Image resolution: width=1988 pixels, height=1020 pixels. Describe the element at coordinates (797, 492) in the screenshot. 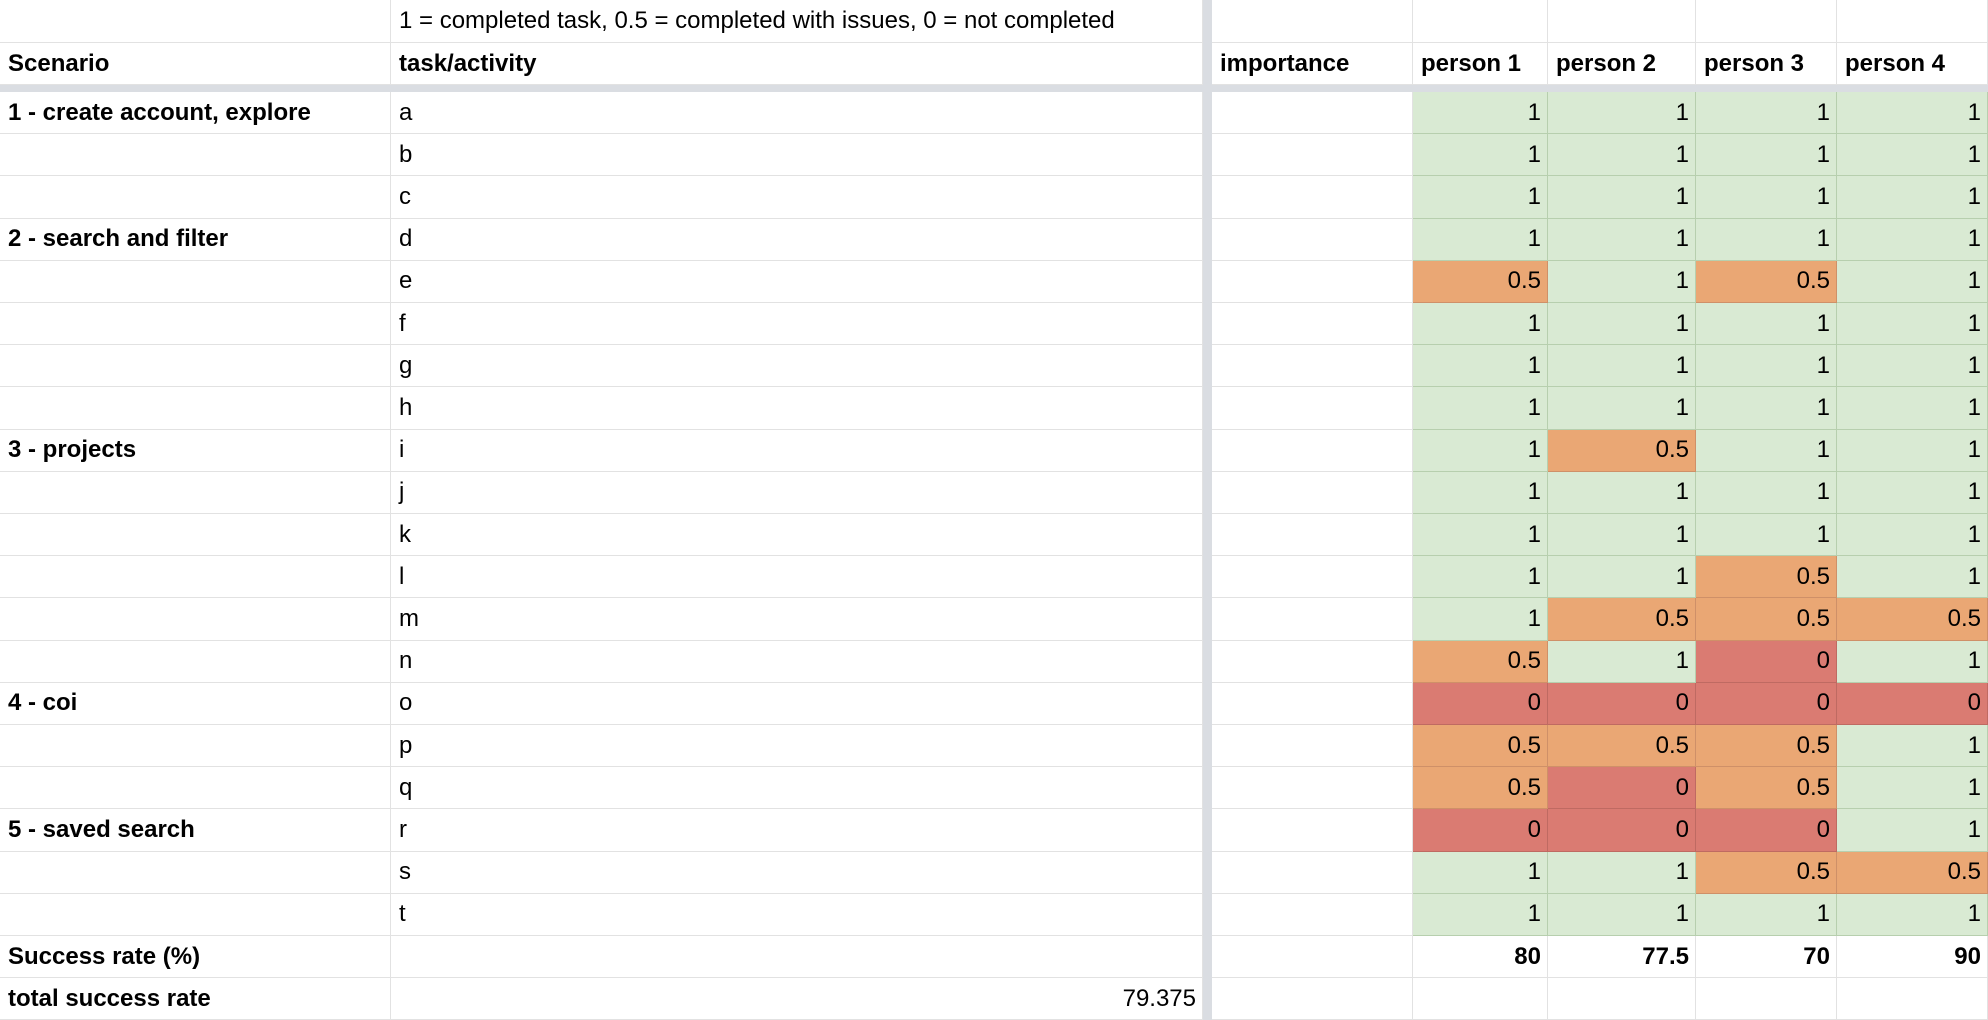

I see `task-cell: j` at that location.